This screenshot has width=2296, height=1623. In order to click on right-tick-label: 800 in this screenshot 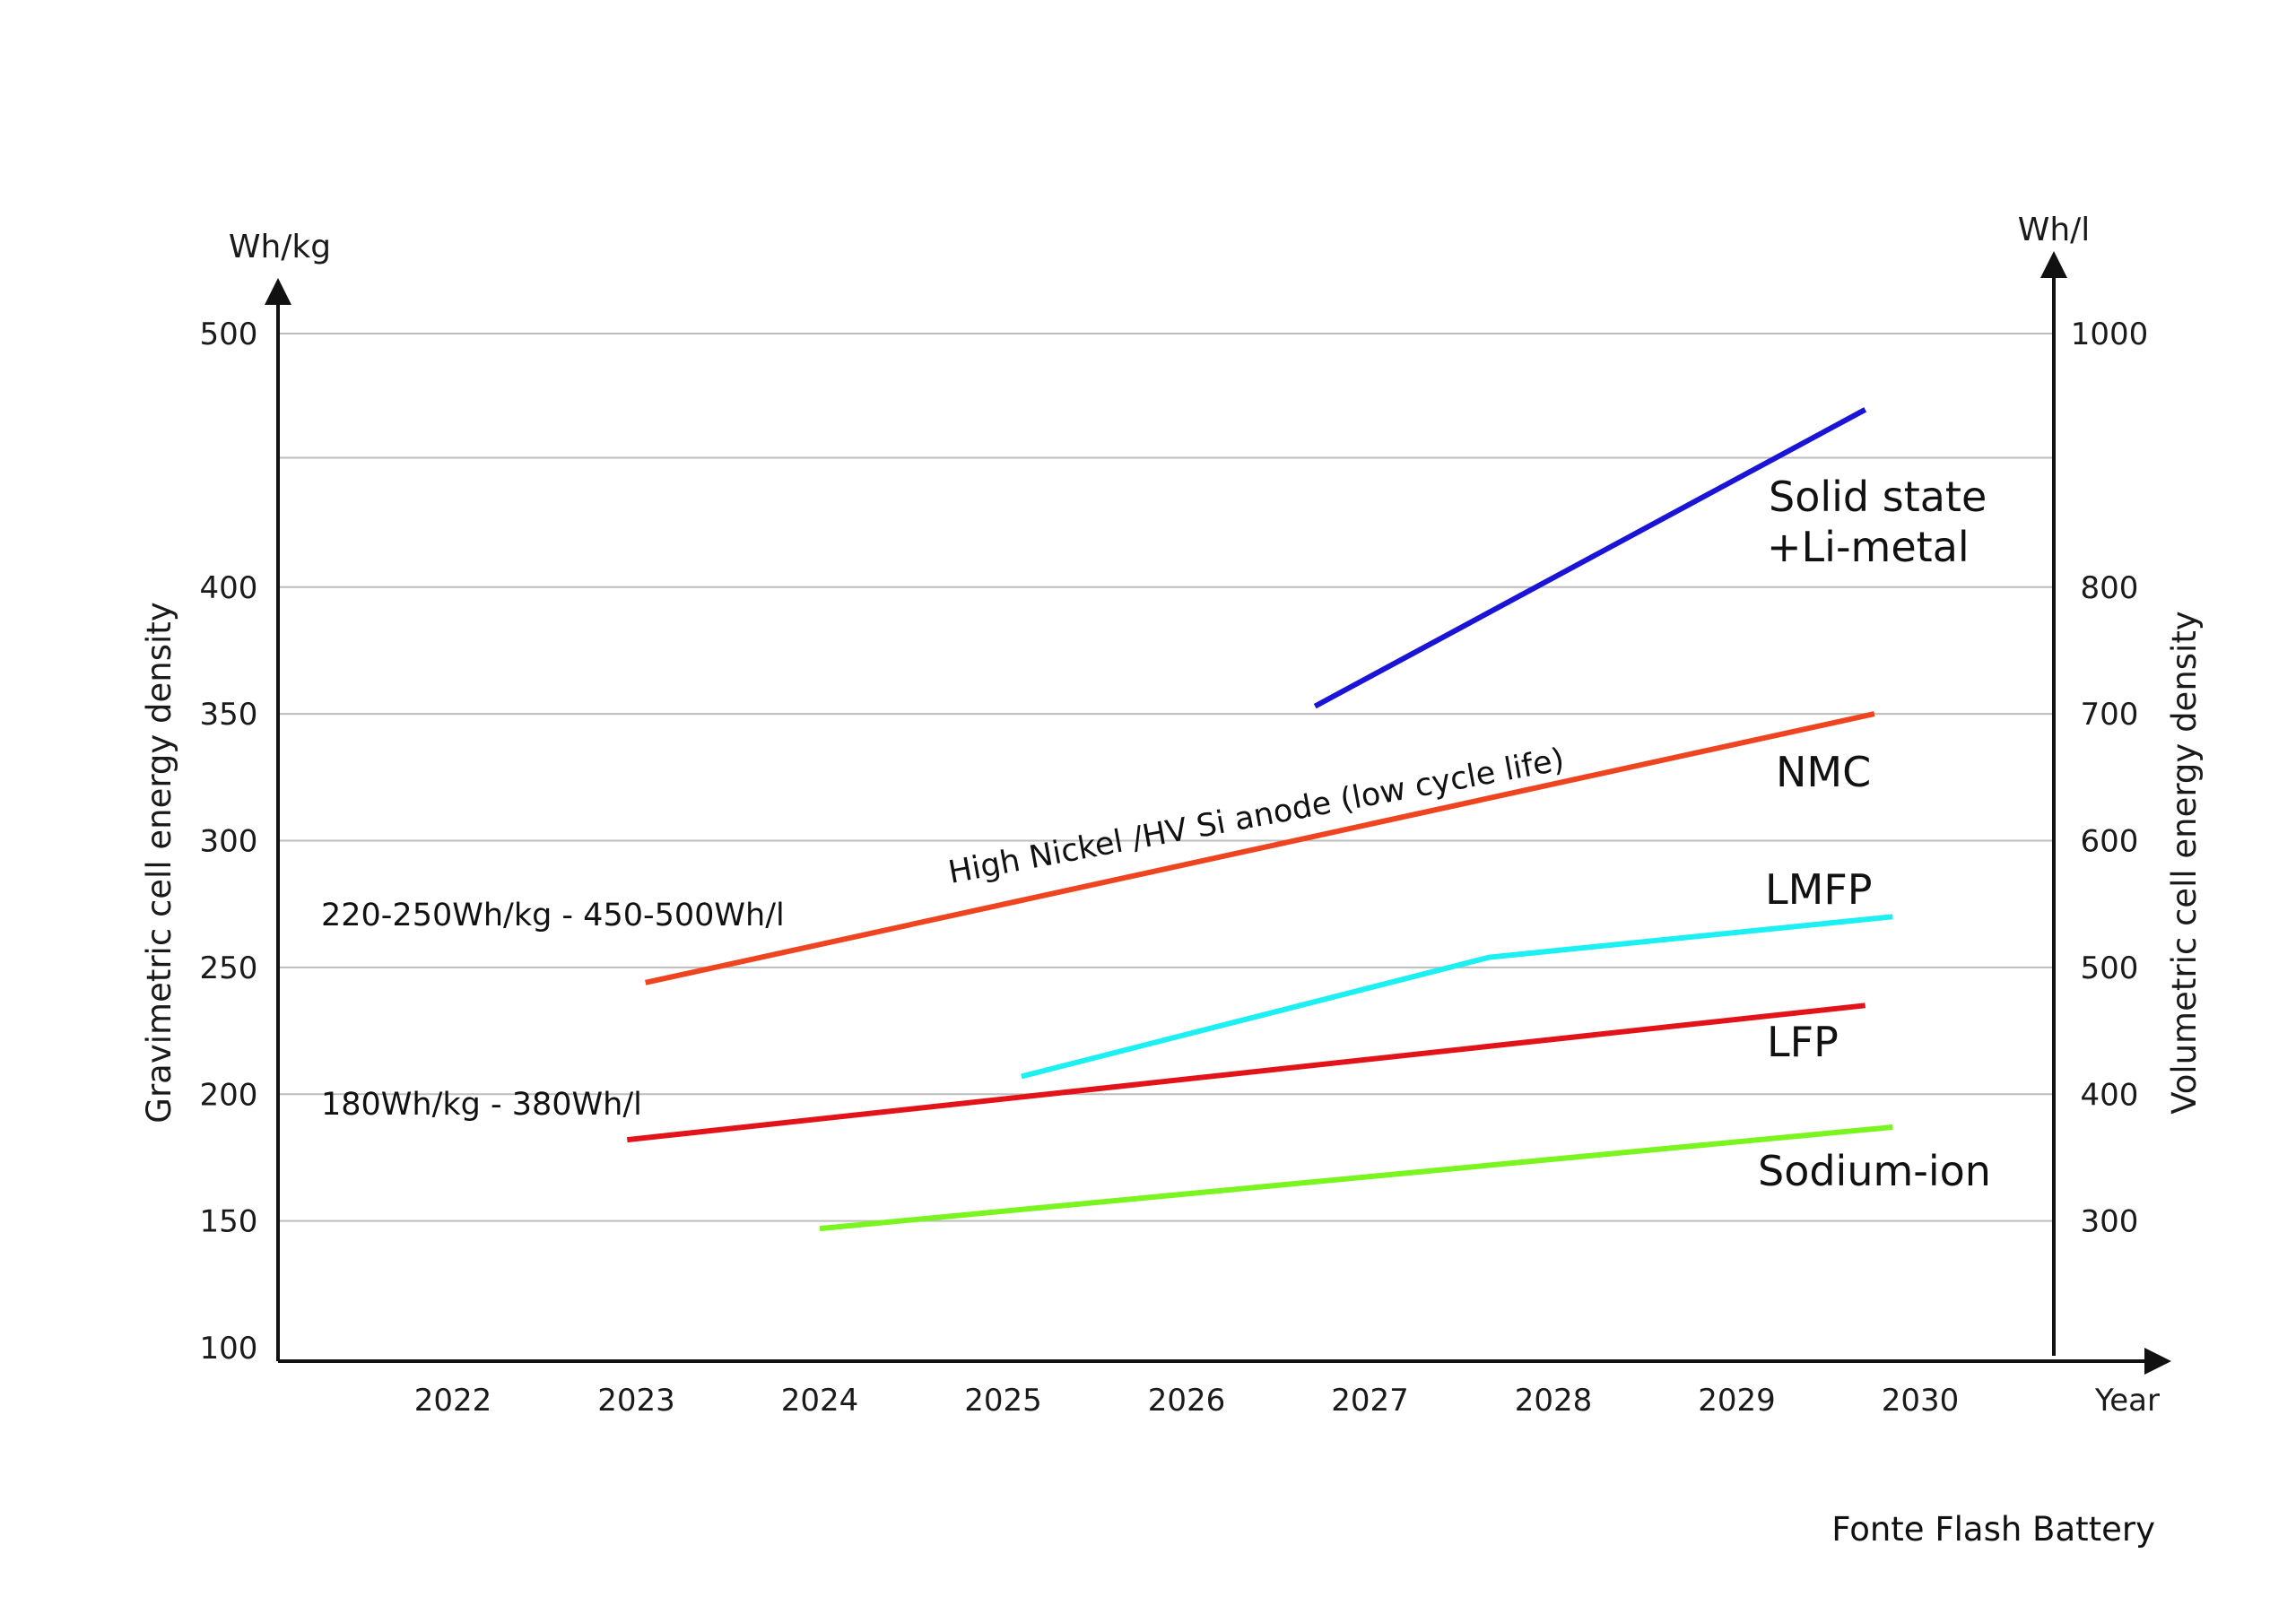, I will do `click(2110, 588)`.